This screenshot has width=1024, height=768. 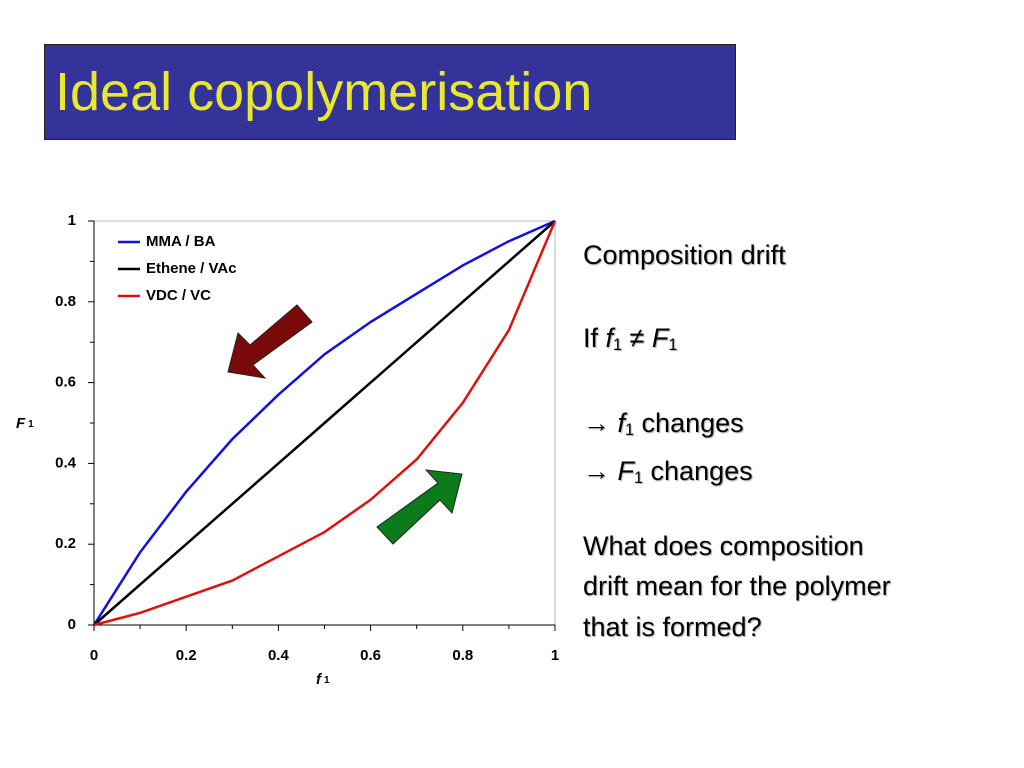 What do you see at coordinates (21, 423) in the screenshot?
I see `label-part: F` at bounding box center [21, 423].